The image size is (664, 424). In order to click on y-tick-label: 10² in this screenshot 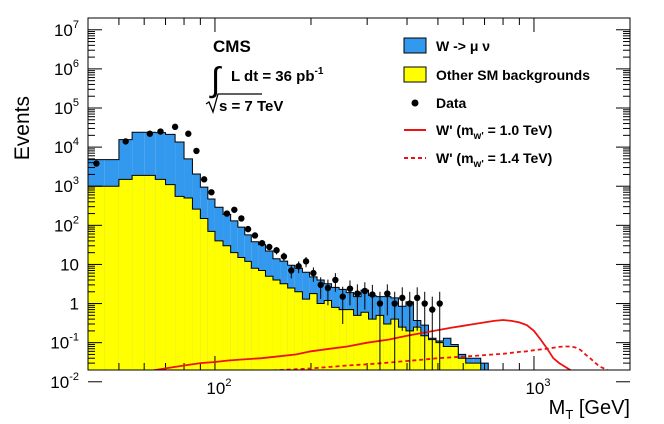, I will do `click(66, 224)`.